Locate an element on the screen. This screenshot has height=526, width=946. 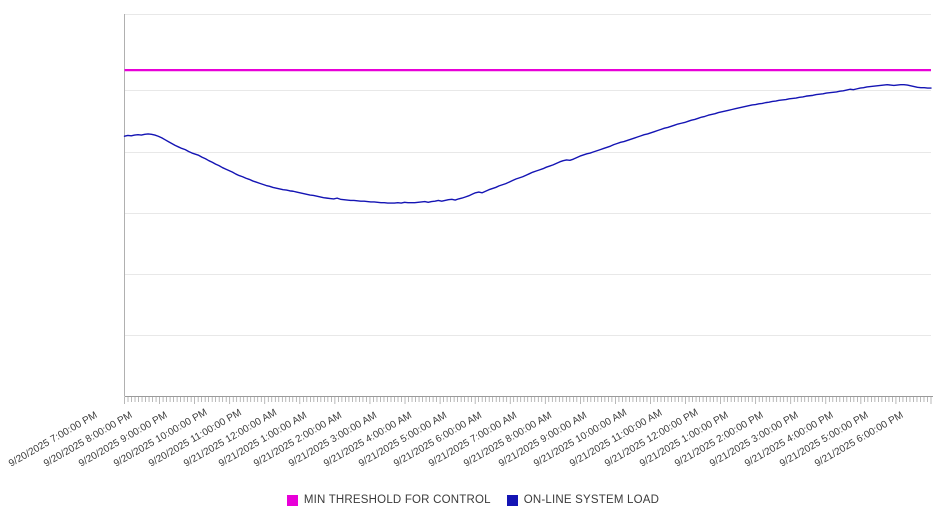
legend-label-min-threshold: MIN THRESHOLD FOR CONTROL is located at coordinates (397, 500).